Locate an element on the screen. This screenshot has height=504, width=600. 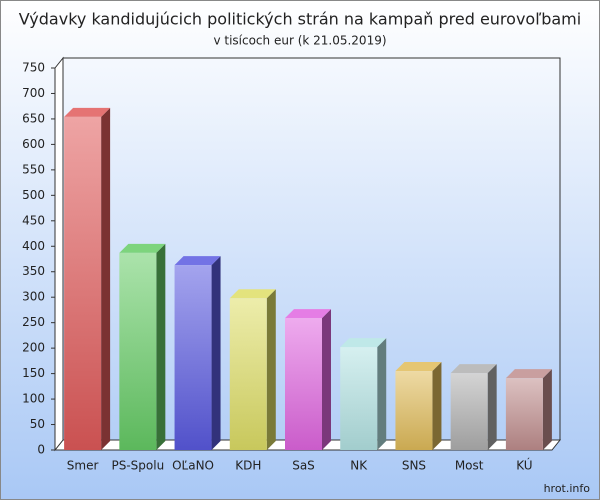
y-tick-label: 300 is located at coordinates (33, 297).